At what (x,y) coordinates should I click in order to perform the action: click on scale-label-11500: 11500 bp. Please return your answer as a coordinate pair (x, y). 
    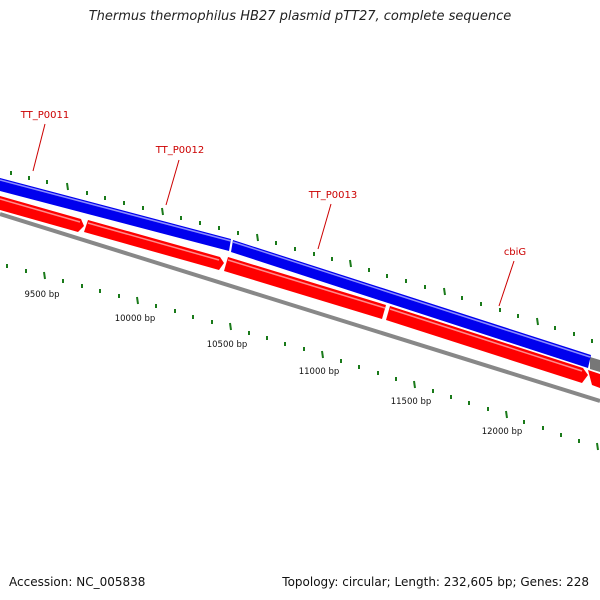
    Looking at the image, I should click on (411, 402).